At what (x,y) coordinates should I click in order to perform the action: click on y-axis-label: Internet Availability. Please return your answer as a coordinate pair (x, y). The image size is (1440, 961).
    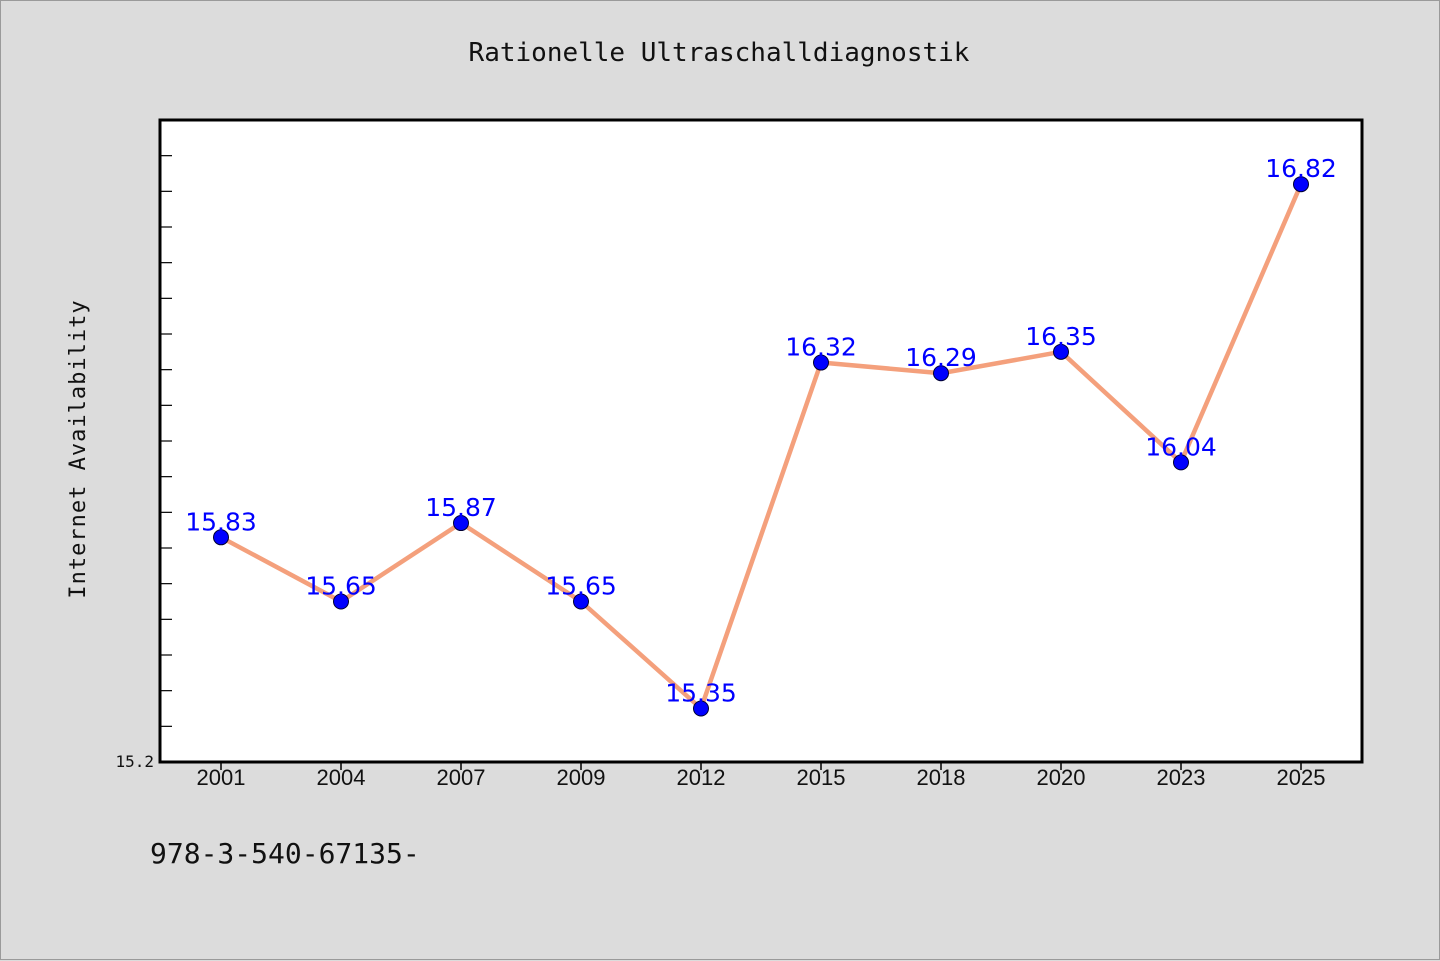
    Looking at the image, I should click on (78, 448).